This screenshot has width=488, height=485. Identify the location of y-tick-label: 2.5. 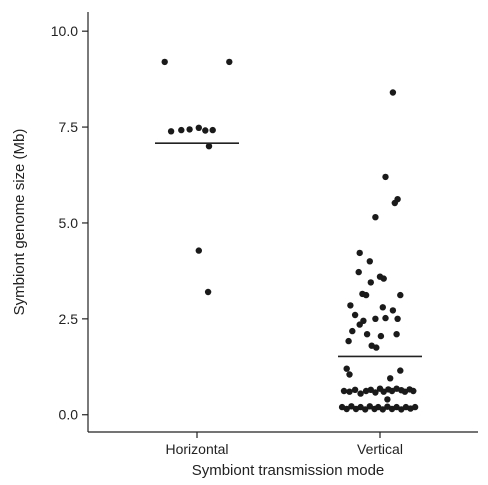
(69, 319).